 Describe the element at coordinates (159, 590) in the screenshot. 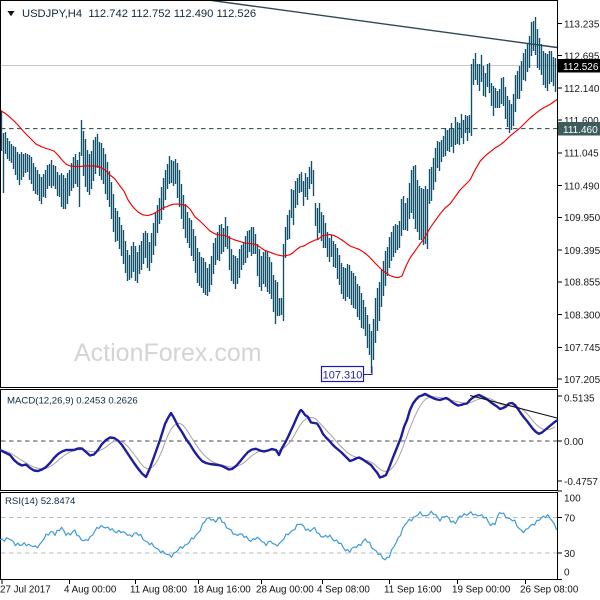

I see `svg-text: 11 Aug 08:00` at that location.